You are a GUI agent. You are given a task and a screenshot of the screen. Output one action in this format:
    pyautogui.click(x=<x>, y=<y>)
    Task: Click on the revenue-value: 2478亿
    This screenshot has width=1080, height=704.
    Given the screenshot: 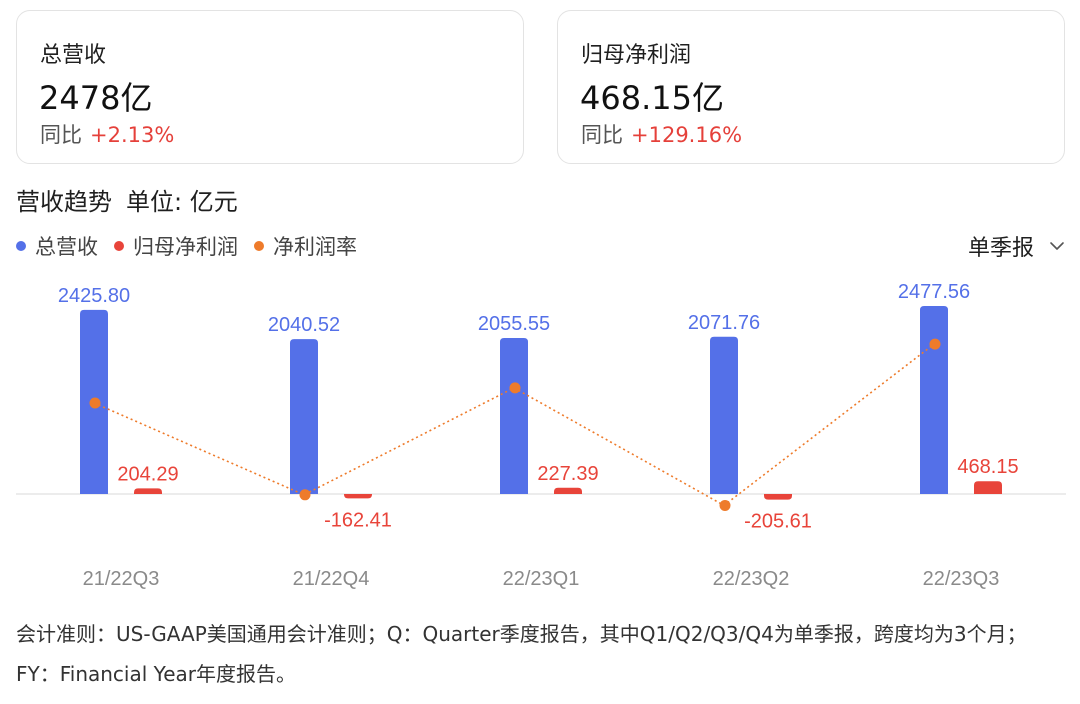 What is the action you would take?
    pyautogui.click(x=96, y=98)
    